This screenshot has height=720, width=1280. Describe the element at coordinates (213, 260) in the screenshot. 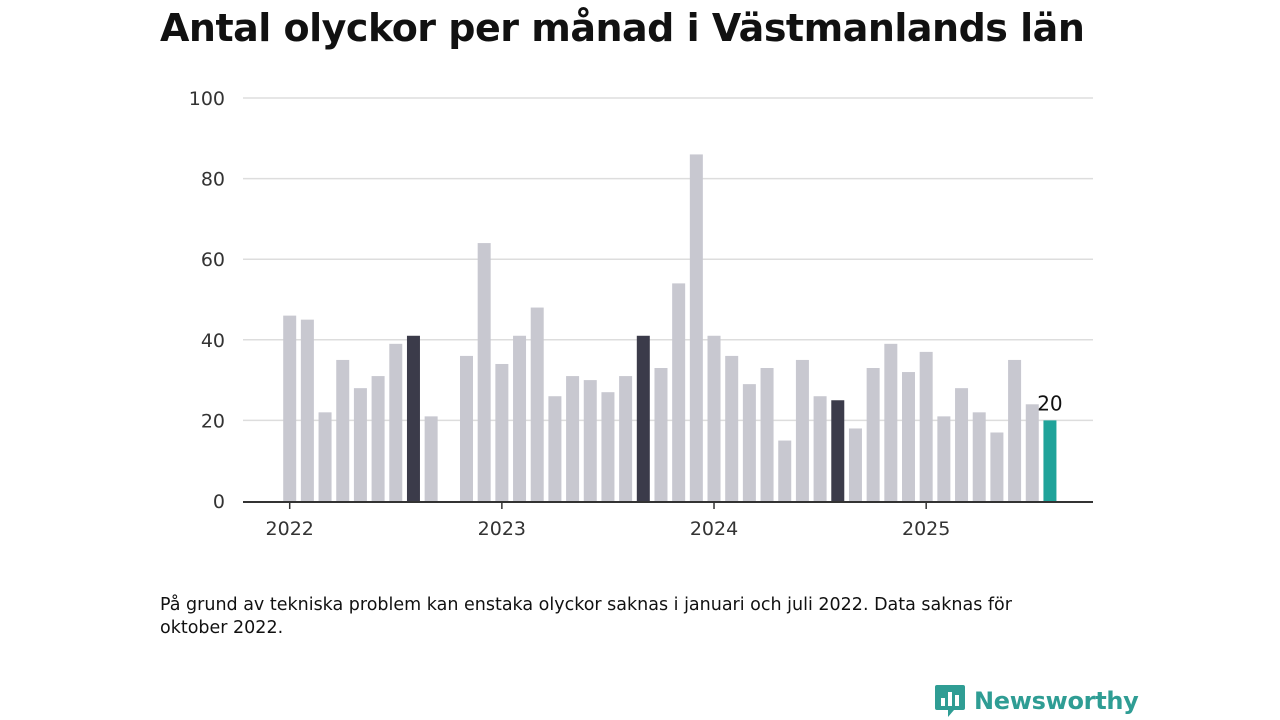

I see `y-tick-label: 60` at that location.